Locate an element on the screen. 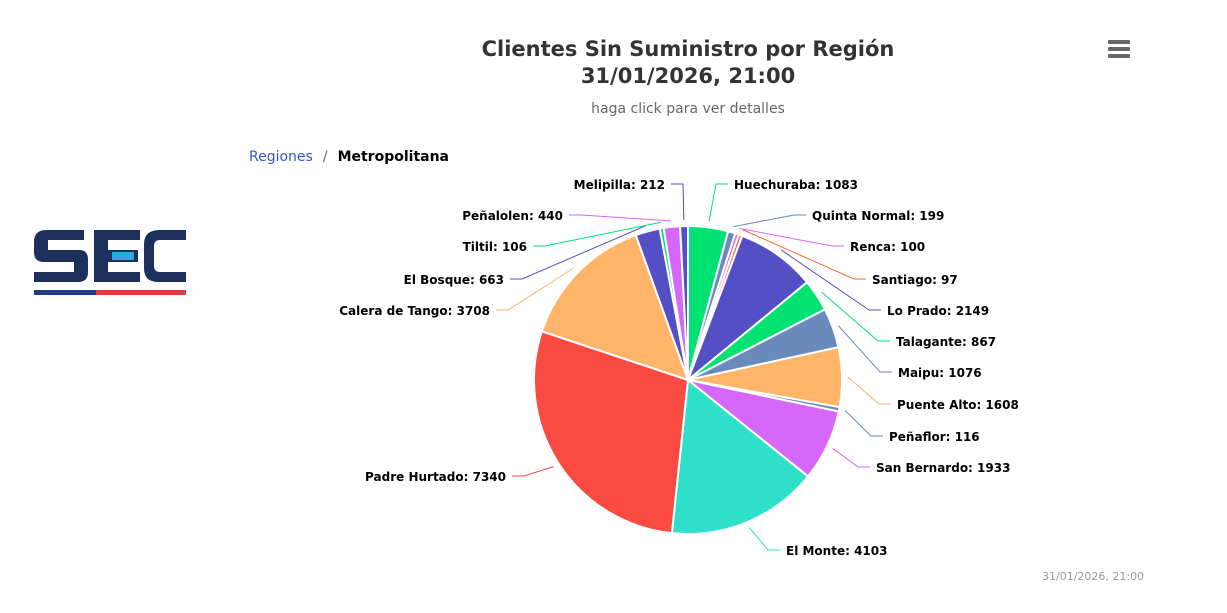 This screenshot has width=1227, height=613. data-label-penaflor: Peñaflor: 116 is located at coordinates (934, 437).